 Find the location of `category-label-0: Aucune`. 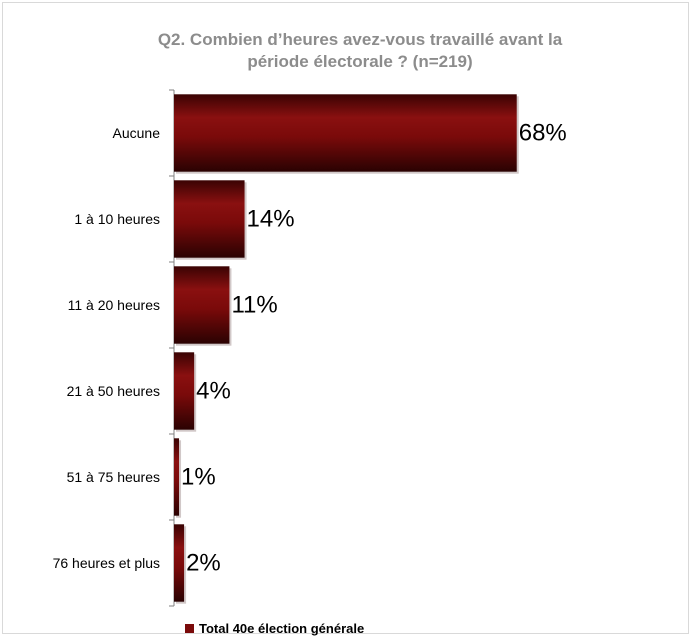

category-label-0: Aucune is located at coordinates (137, 133).